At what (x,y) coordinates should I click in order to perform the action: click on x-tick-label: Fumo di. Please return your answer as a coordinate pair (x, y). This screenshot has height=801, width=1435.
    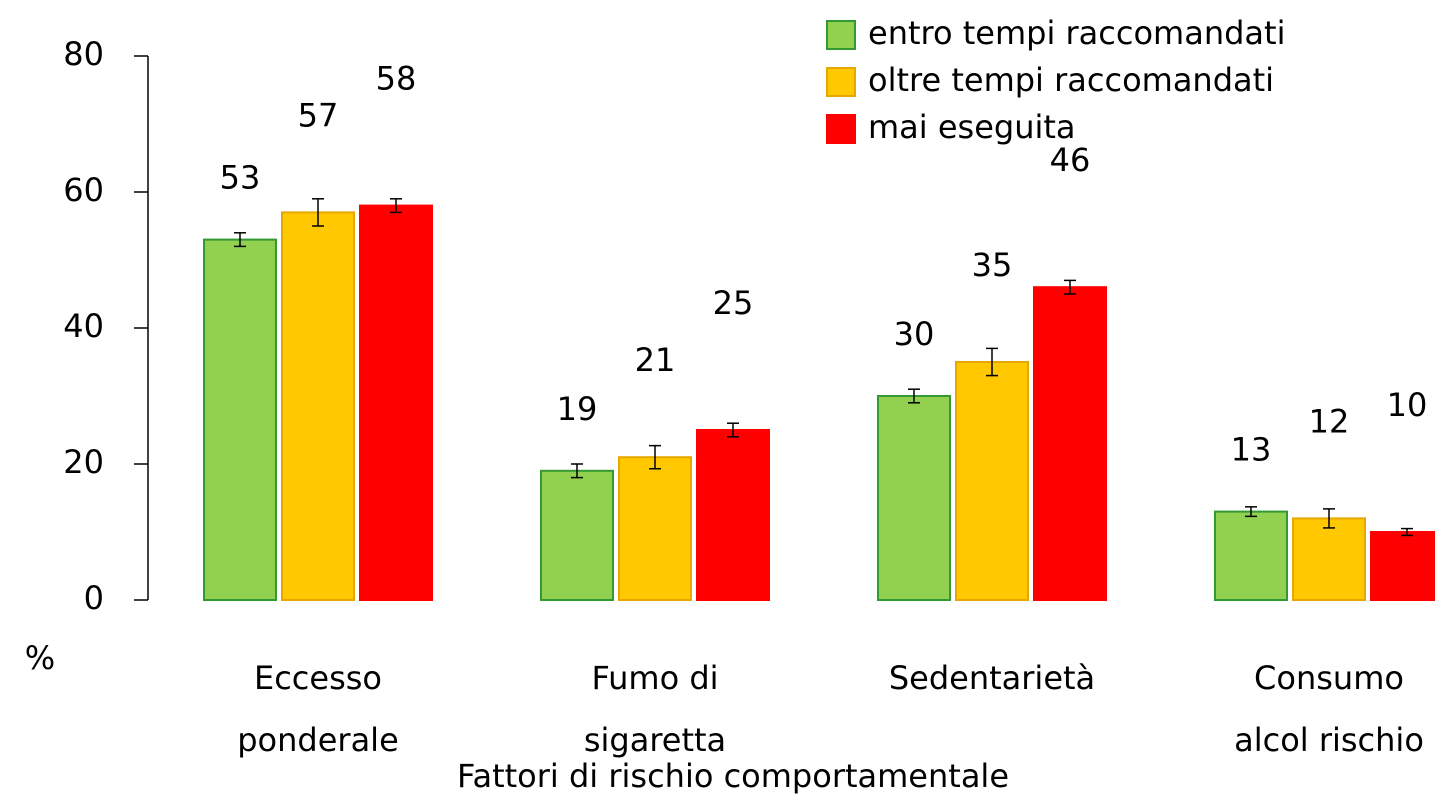
    Looking at the image, I should click on (654, 678).